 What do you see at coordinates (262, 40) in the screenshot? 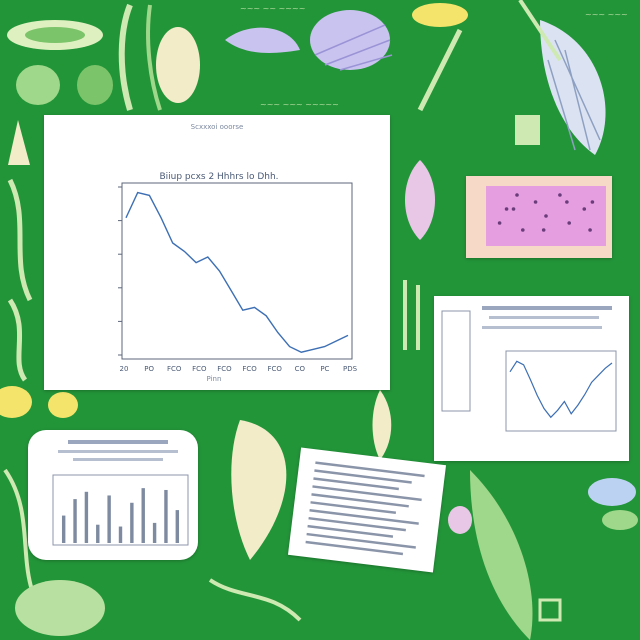
I see `feather-leaf-illustration` at bounding box center [262, 40].